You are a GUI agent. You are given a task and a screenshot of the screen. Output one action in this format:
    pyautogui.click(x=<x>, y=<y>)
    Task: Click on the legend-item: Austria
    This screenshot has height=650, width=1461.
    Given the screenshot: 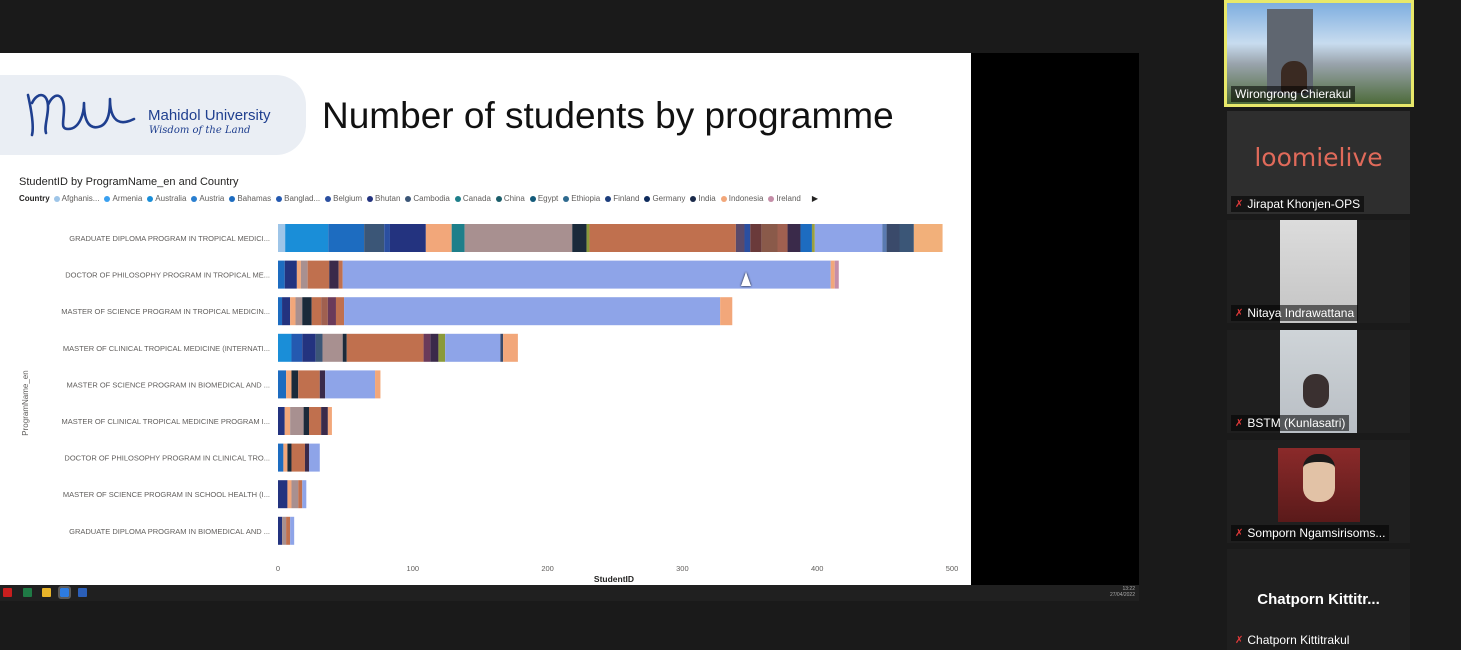 What is the action you would take?
    pyautogui.click(x=207, y=198)
    